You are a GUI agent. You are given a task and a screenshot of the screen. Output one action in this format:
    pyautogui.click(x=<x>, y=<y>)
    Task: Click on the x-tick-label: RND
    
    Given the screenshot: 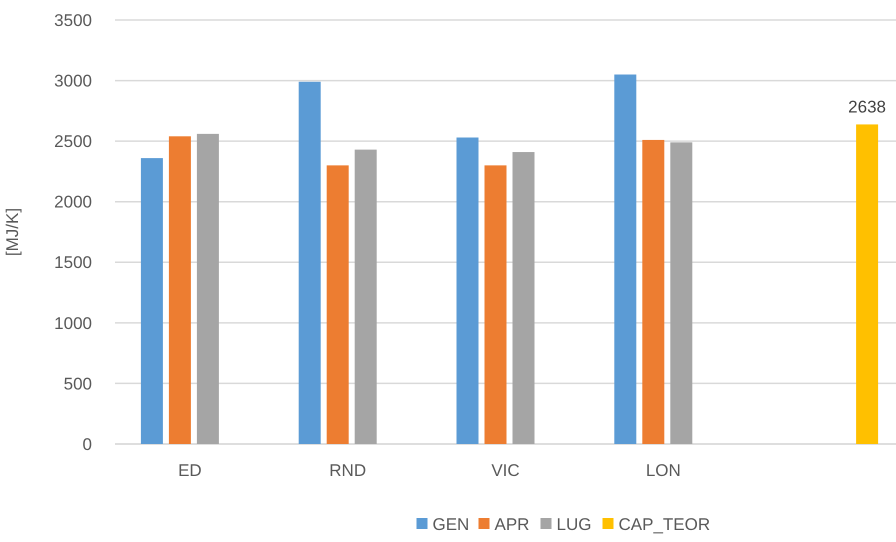 What is the action you would take?
    pyautogui.click(x=347, y=470)
    